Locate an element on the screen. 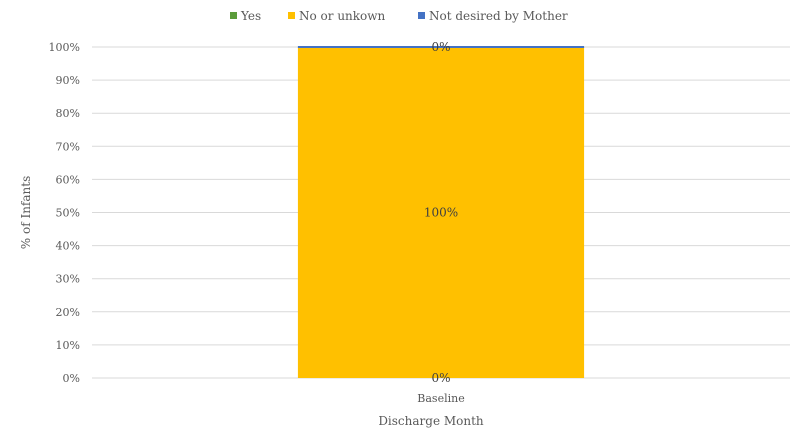  y-tick-label: 50% is located at coordinates (68, 213).